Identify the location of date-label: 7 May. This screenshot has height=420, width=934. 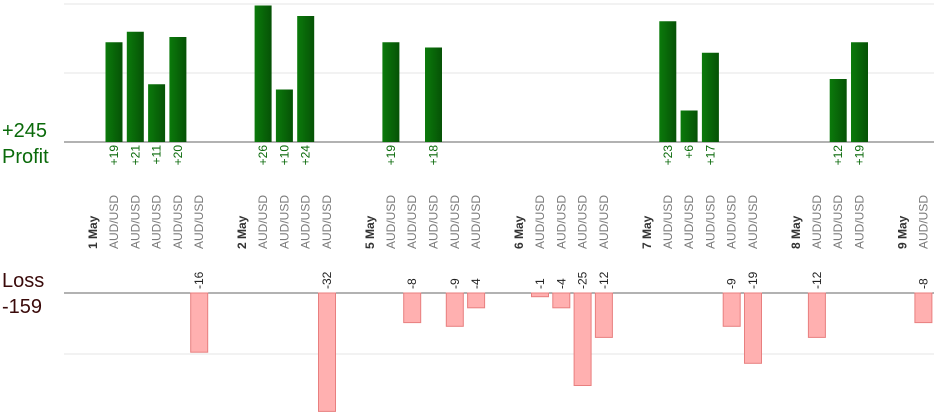
(647, 232).